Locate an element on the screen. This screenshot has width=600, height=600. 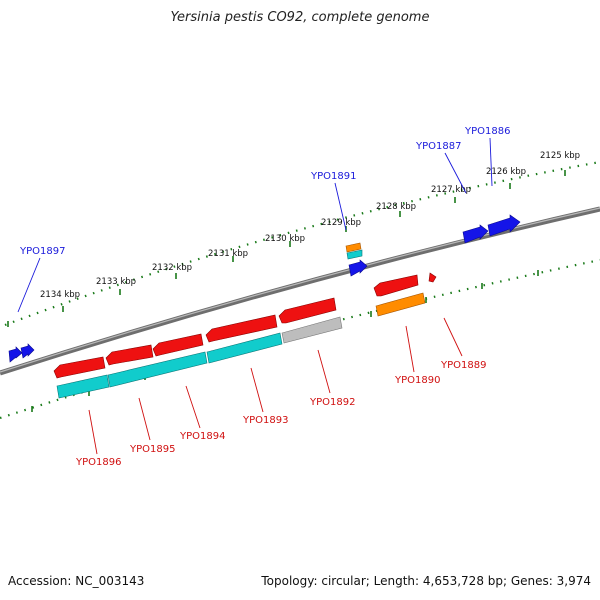
gene-label-ypo1891: YPO1891 is located at coordinates (333, 176).